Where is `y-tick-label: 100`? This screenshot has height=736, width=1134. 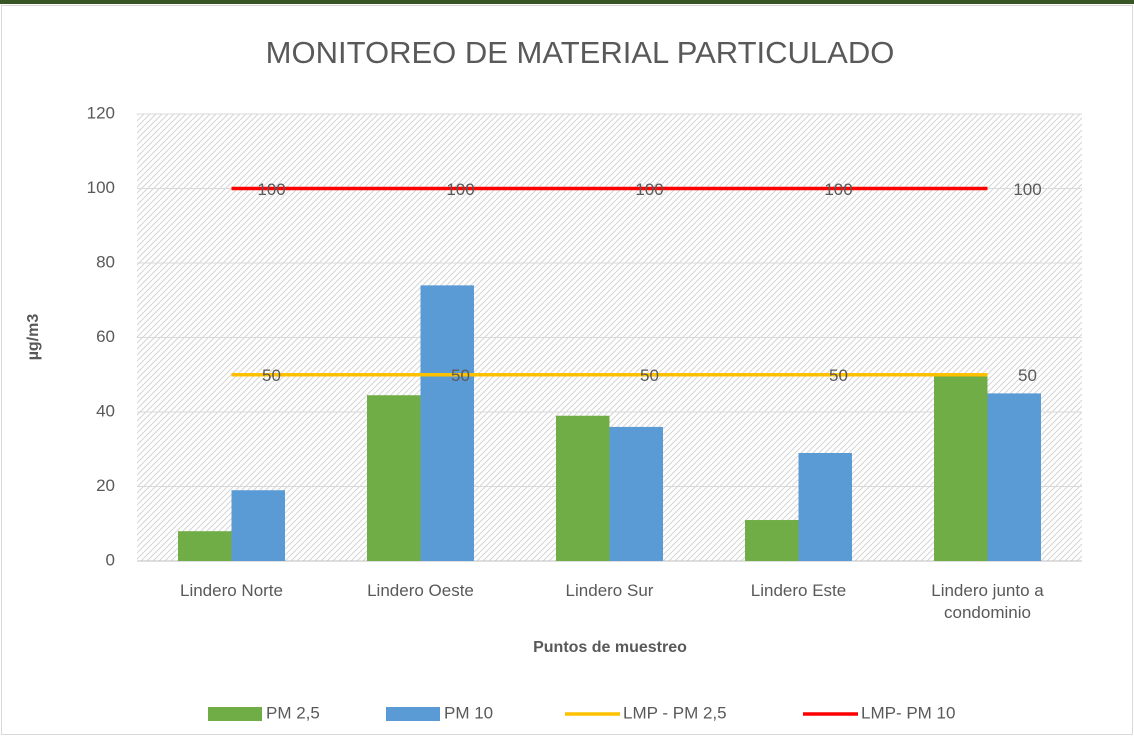
y-tick-label: 100 is located at coordinates (101, 187).